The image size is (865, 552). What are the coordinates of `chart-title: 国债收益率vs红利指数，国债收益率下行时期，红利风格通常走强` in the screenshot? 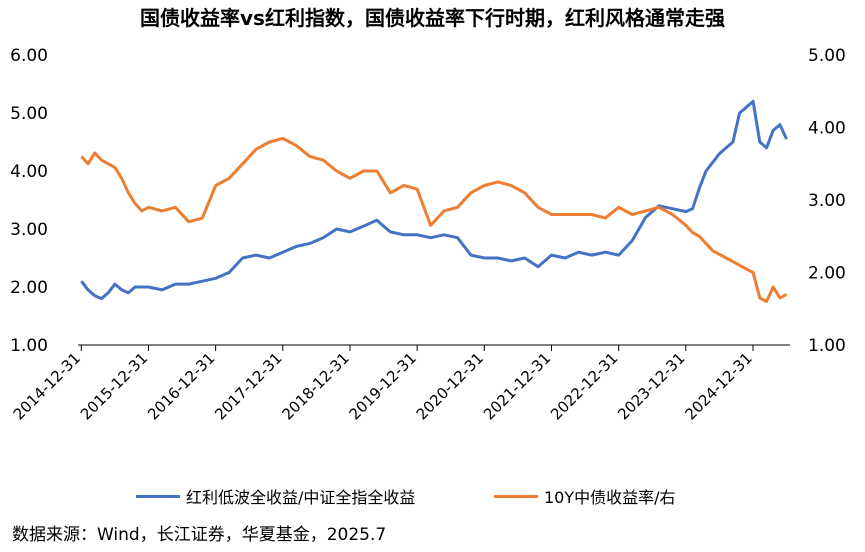 It's located at (432, 18).